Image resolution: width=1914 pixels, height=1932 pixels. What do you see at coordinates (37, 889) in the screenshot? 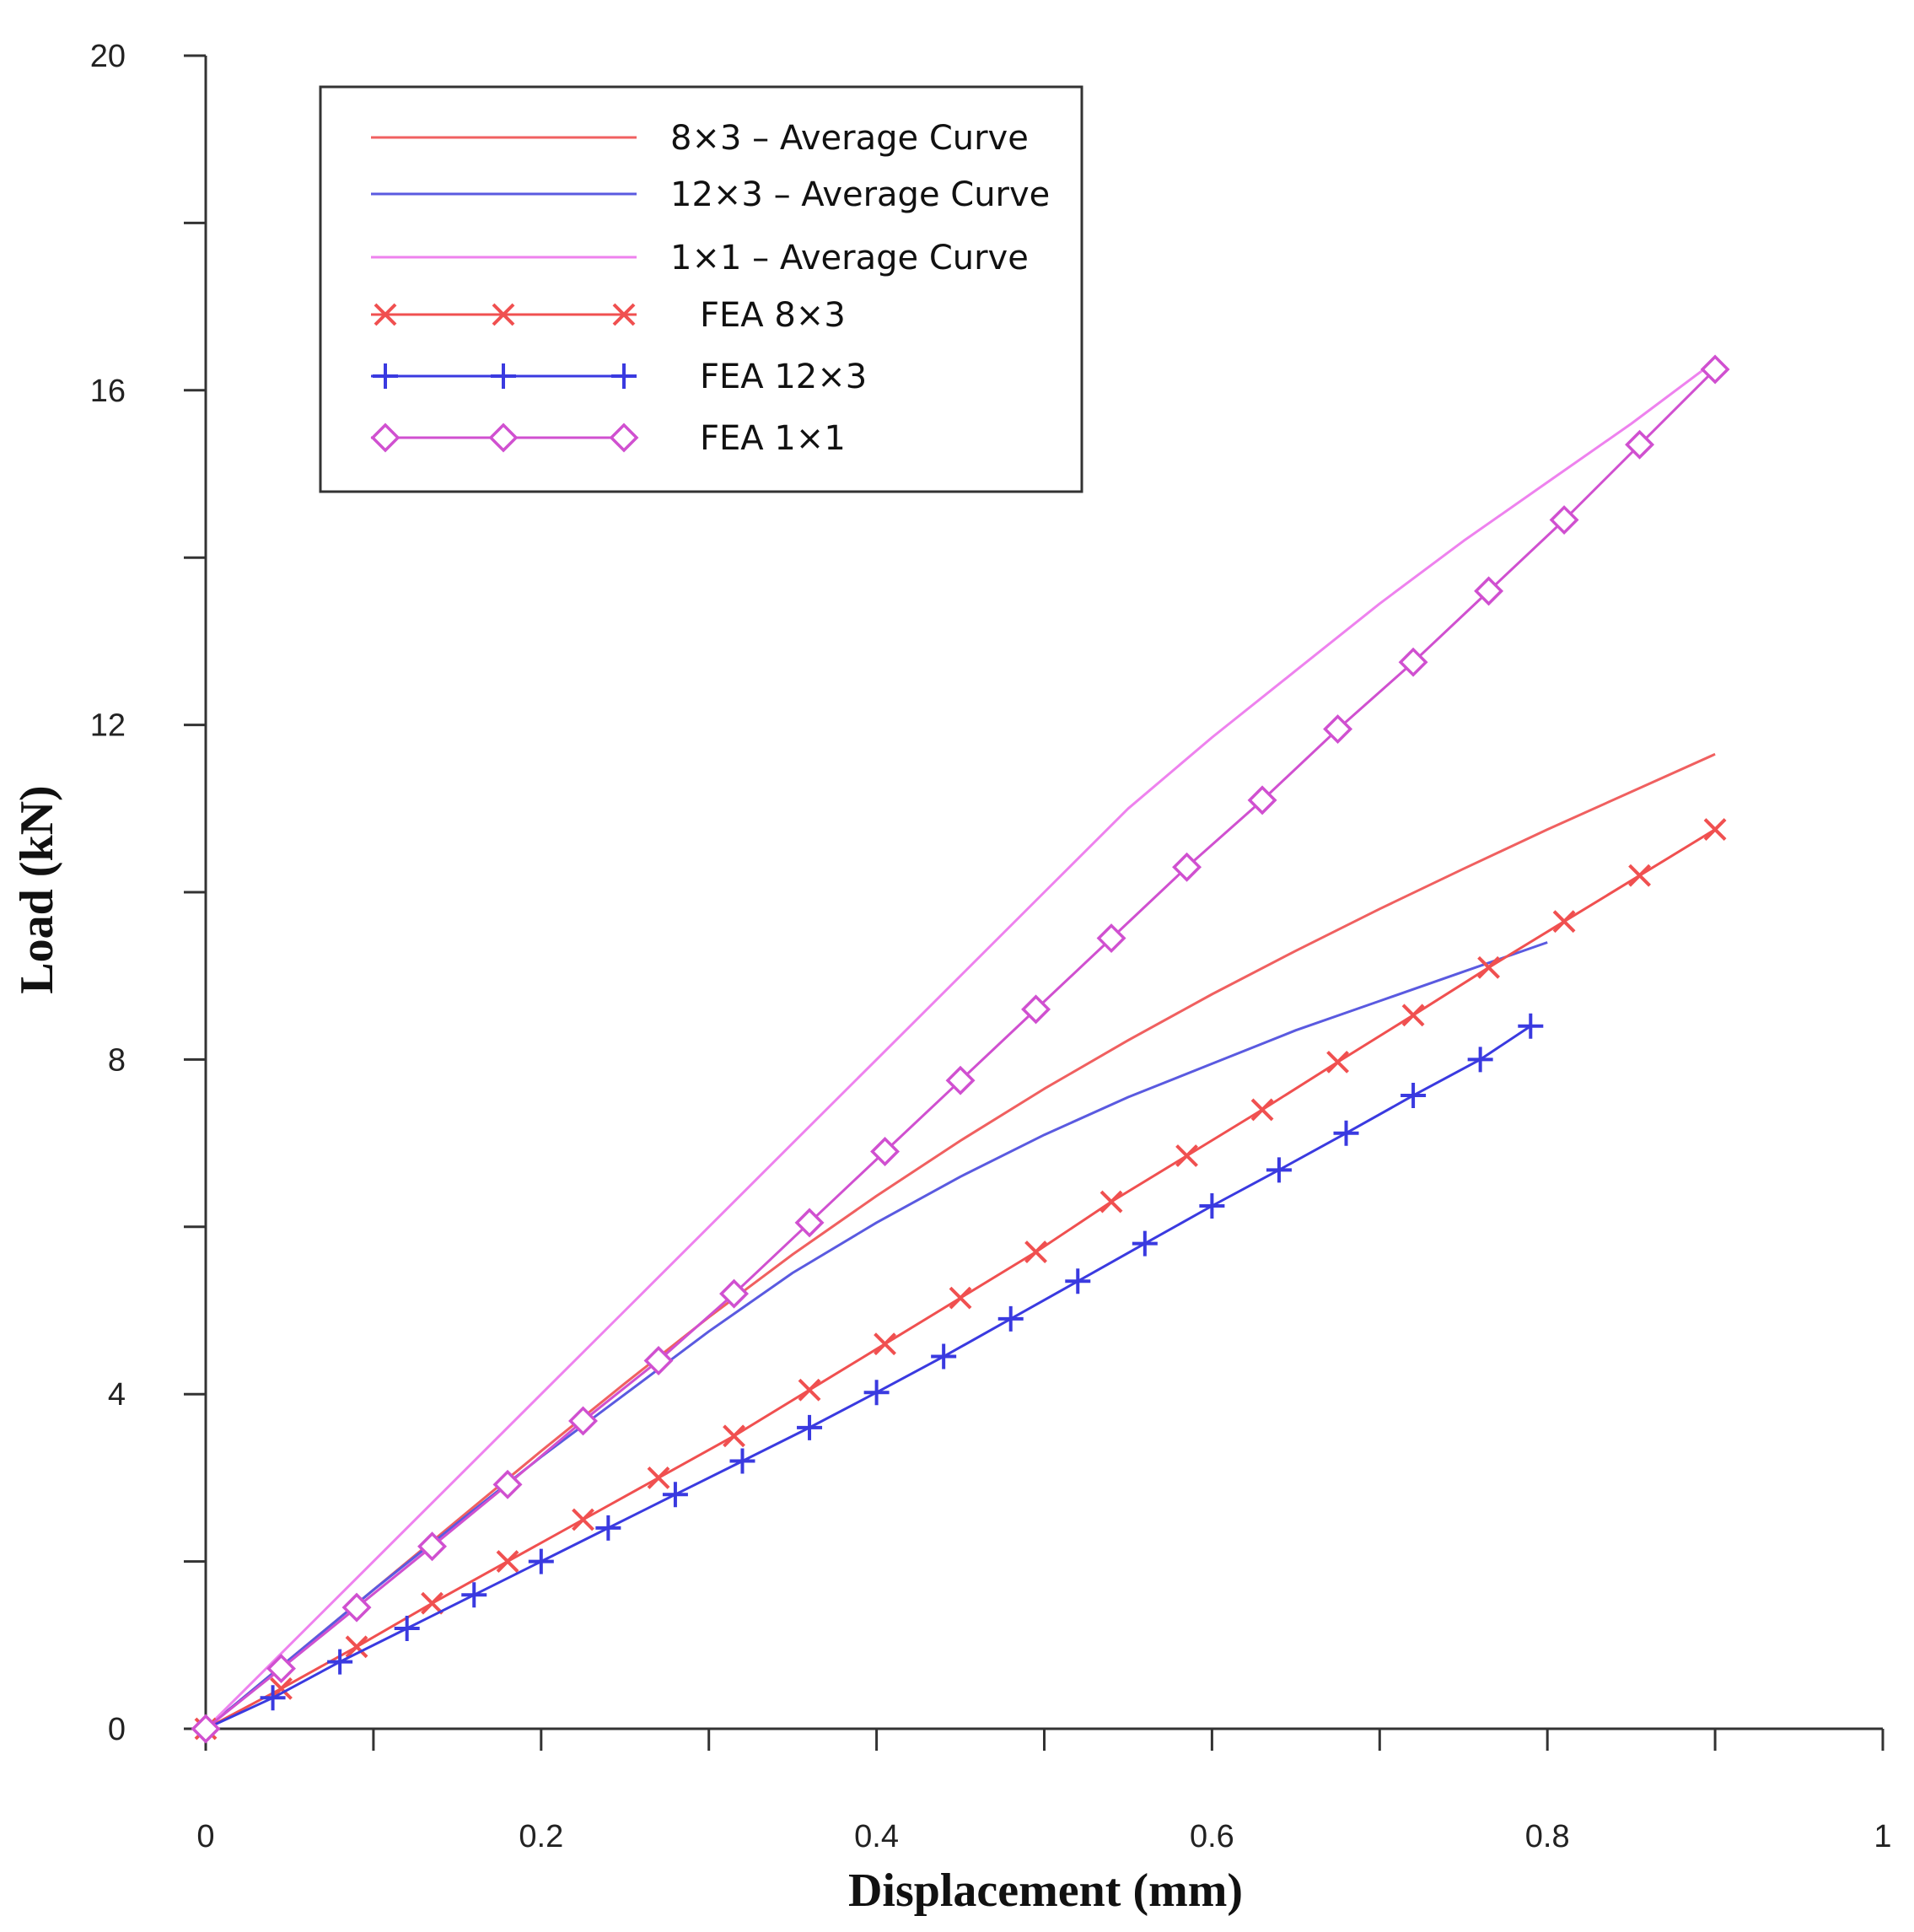
I see `y-axis-title: Load (kN)` at bounding box center [37, 889].